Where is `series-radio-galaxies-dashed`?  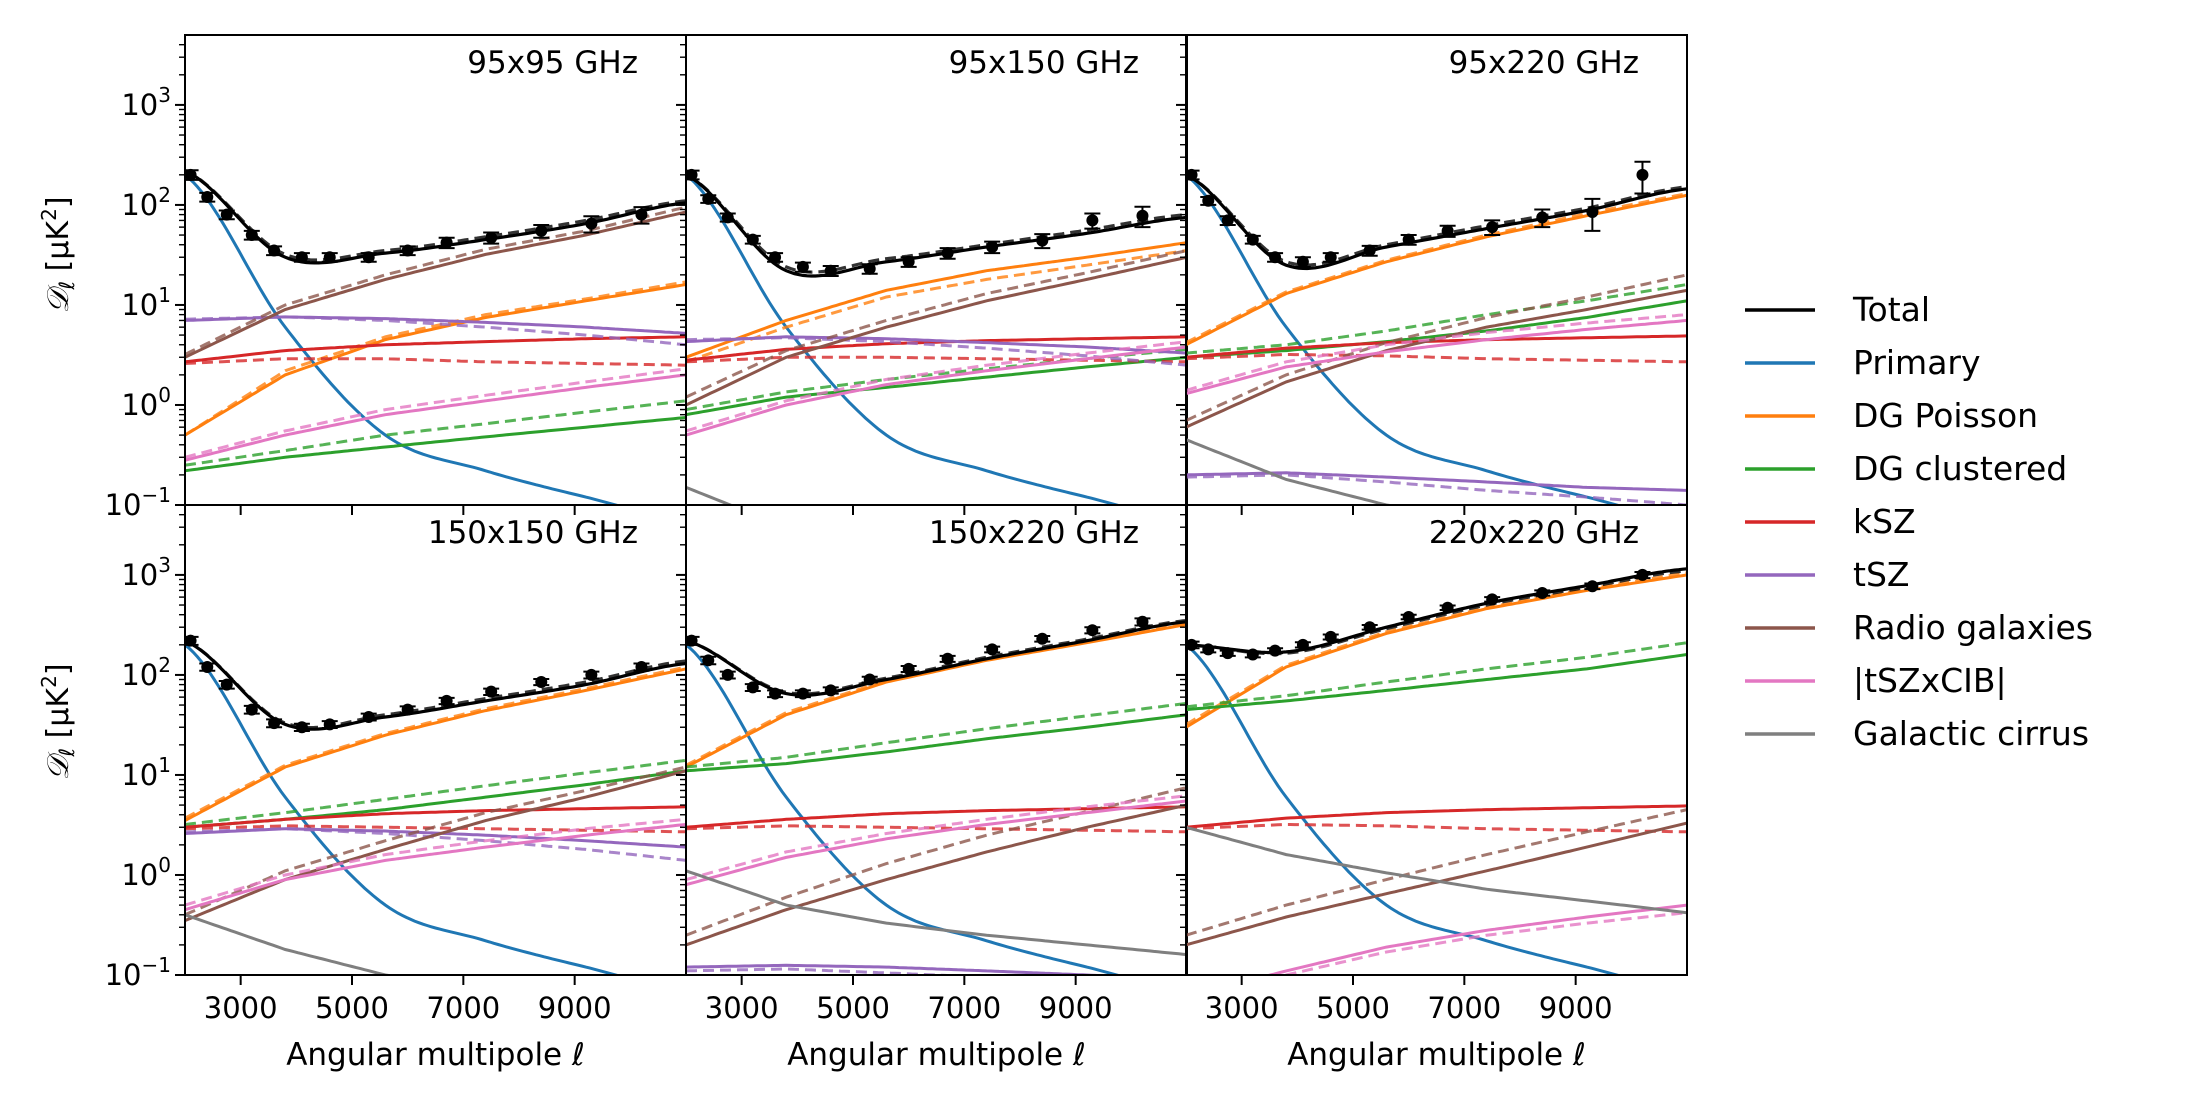 series-radio-galaxies-dashed is located at coordinates (936, 324).